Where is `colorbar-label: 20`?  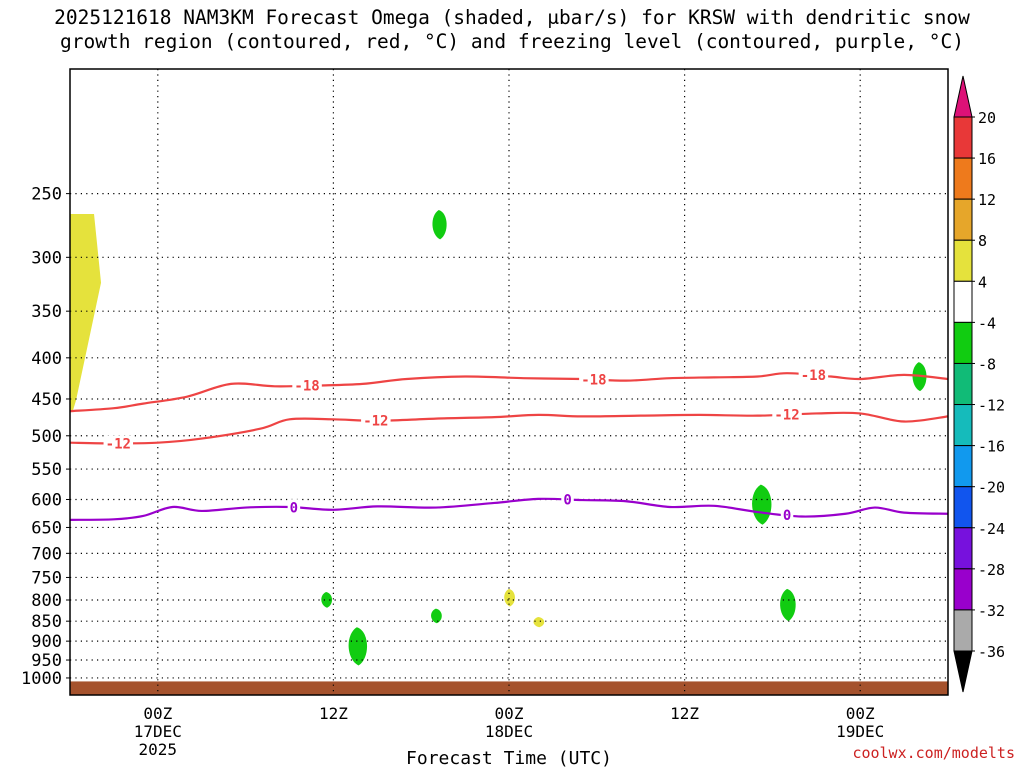 colorbar-label: 20 is located at coordinates (987, 118).